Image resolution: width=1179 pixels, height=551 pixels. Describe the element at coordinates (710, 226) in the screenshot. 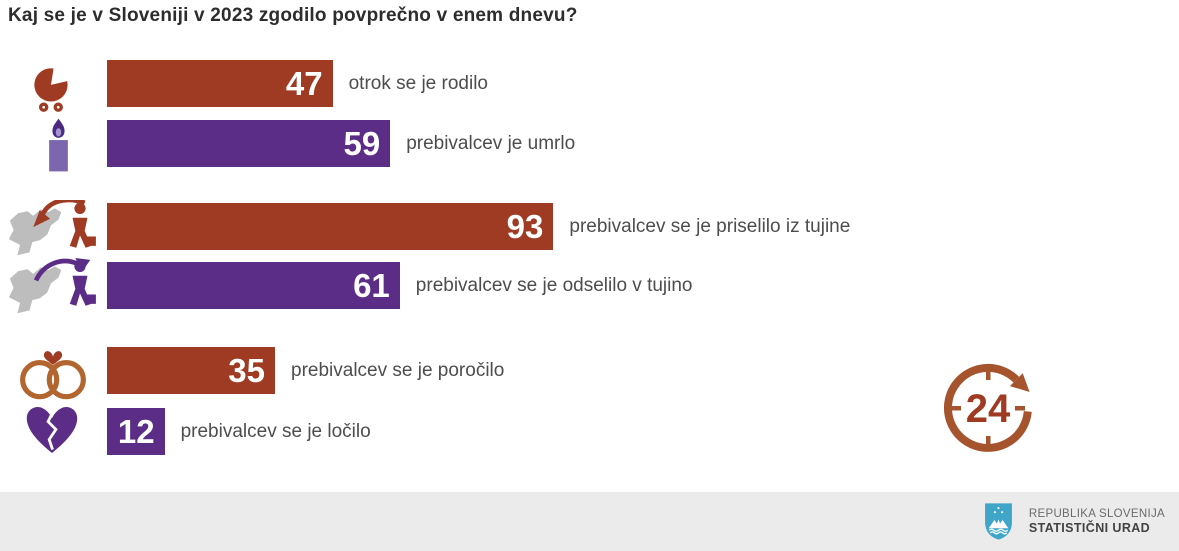

I see `bar-label: prebivalcev se je priselilo iz tujine` at that location.